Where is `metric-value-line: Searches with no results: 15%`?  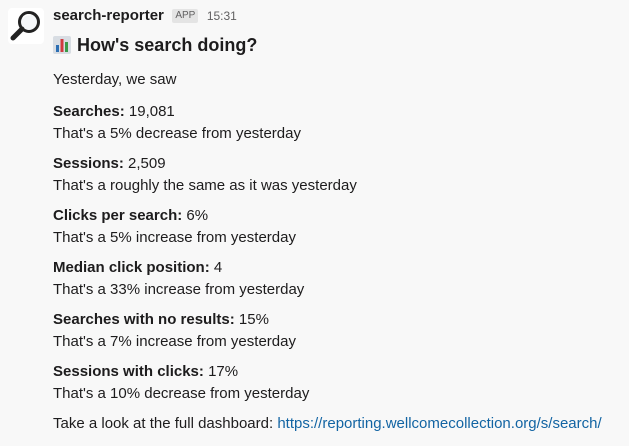 metric-value-line: Searches with no results: 15% is located at coordinates (338, 320).